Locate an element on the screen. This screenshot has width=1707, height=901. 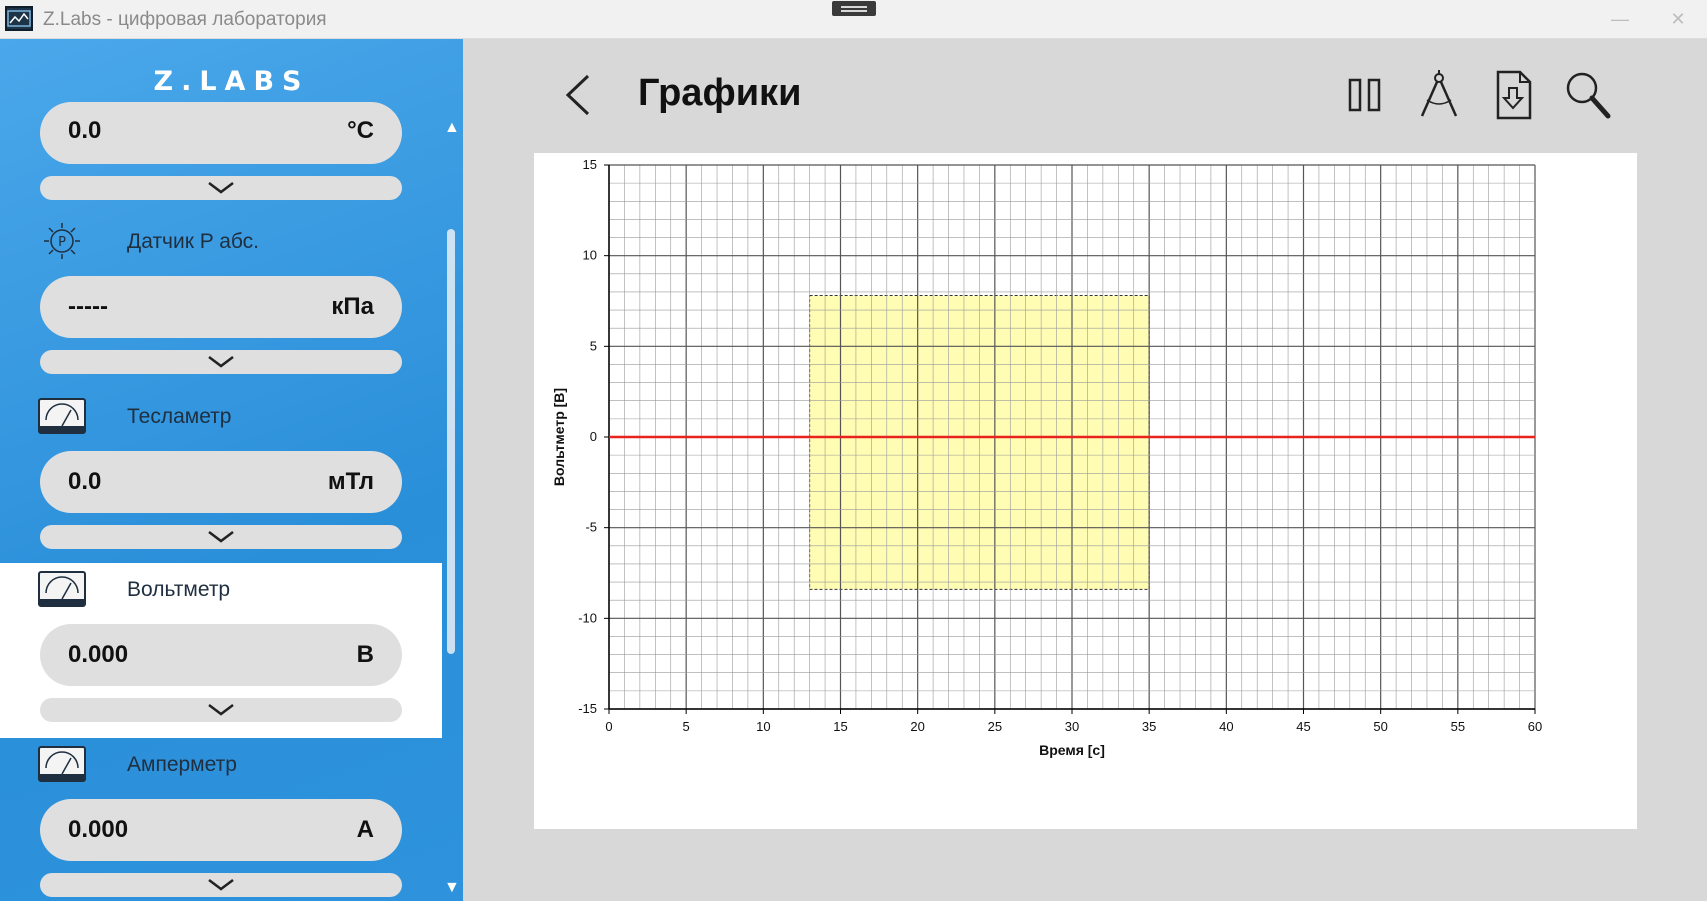
sensor-value-ammeter: 0.000 А is located at coordinates (221, 830).